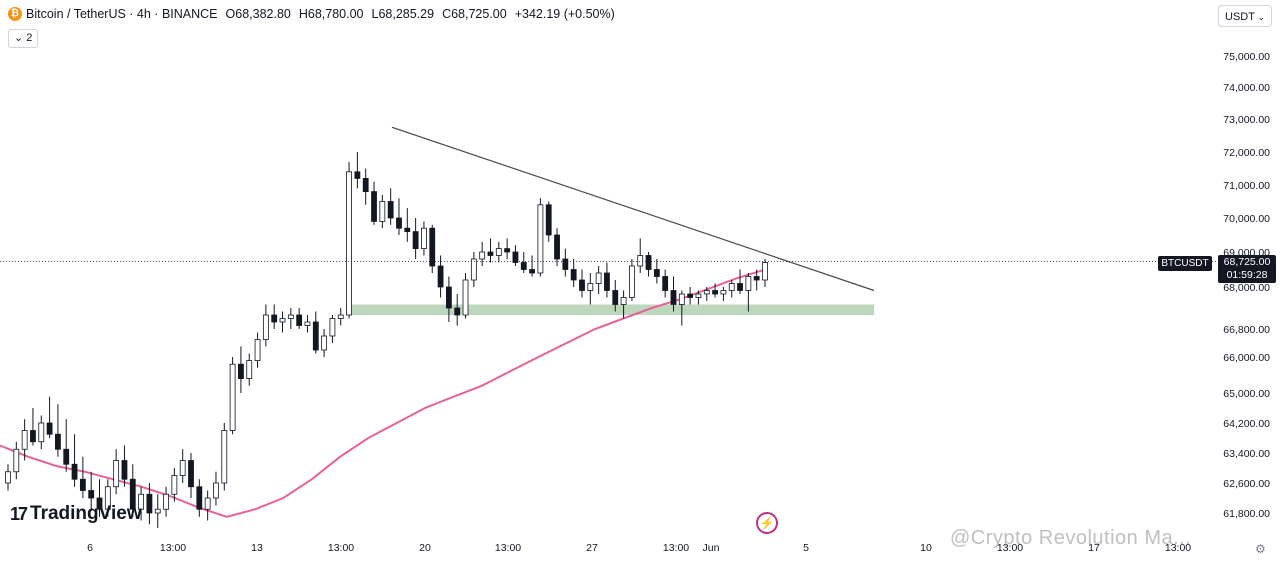 The image size is (1280, 561). What do you see at coordinates (403, 14) in the screenshot?
I see `low-value: L68,285.29` at bounding box center [403, 14].